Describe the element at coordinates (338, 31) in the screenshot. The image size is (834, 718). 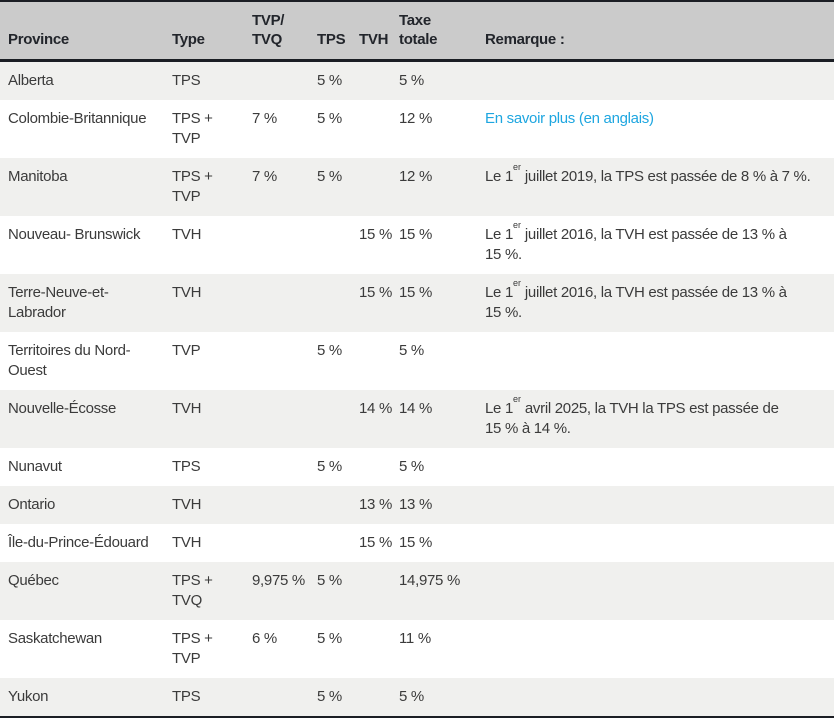
I see `column-header-tps: TPS` at that location.